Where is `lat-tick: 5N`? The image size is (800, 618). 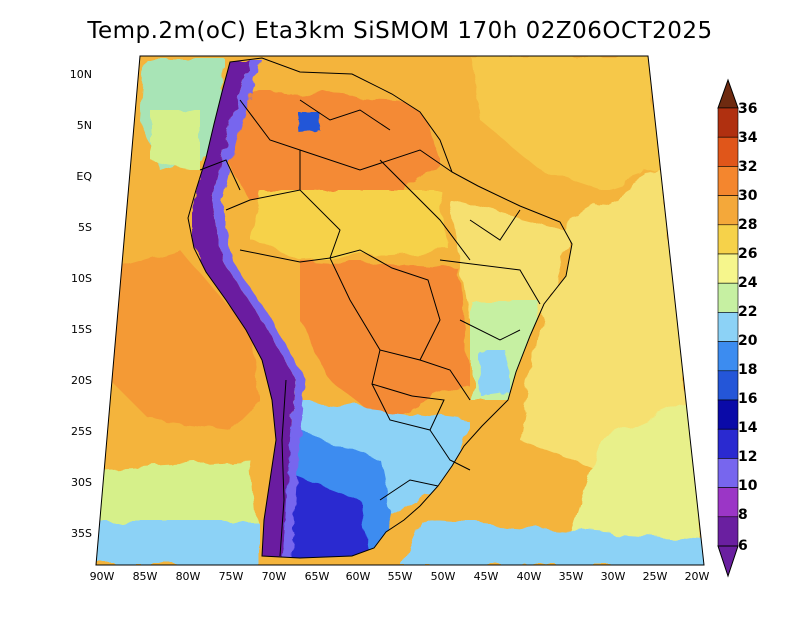 lat-tick: 5N is located at coordinates (84, 125).